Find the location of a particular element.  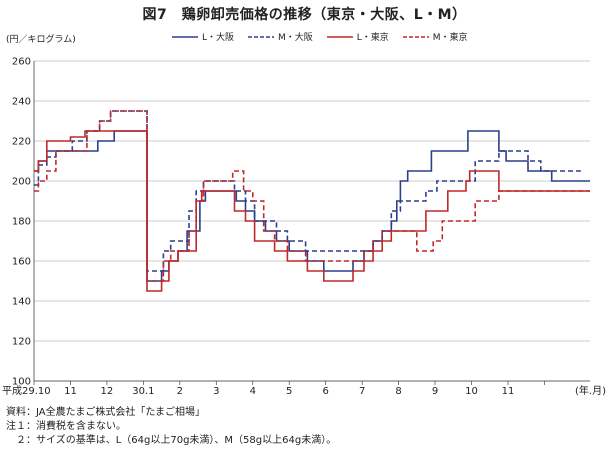

x-tick-label: 6 is located at coordinates (325, 391).